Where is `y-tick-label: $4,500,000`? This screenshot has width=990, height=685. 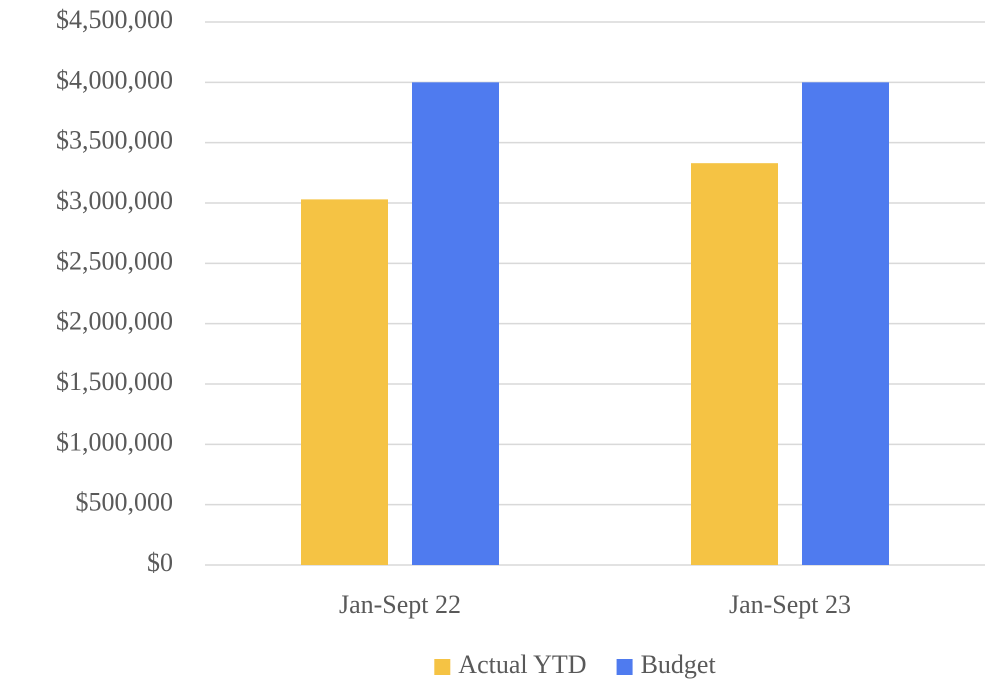
y-tick-label: $4,500,000 is located at coordinates (114, 19).